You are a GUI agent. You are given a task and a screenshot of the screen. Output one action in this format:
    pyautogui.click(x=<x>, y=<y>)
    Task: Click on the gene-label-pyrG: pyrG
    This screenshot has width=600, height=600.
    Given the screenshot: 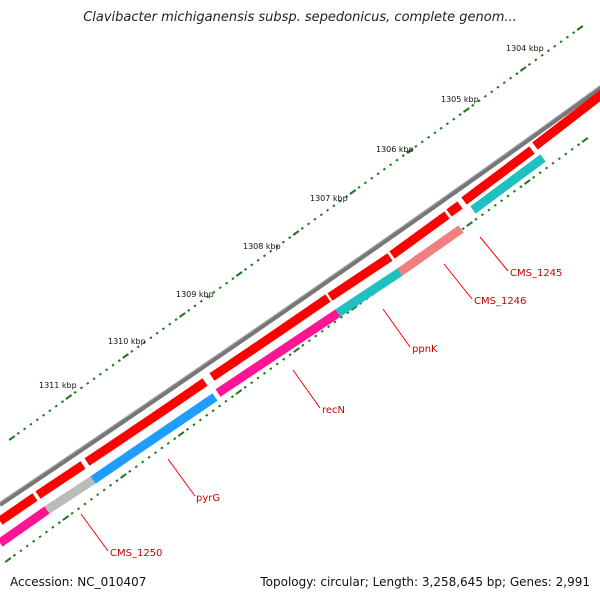 What is the action you would take?
    pyautogui.click(x=208, y=498)
    